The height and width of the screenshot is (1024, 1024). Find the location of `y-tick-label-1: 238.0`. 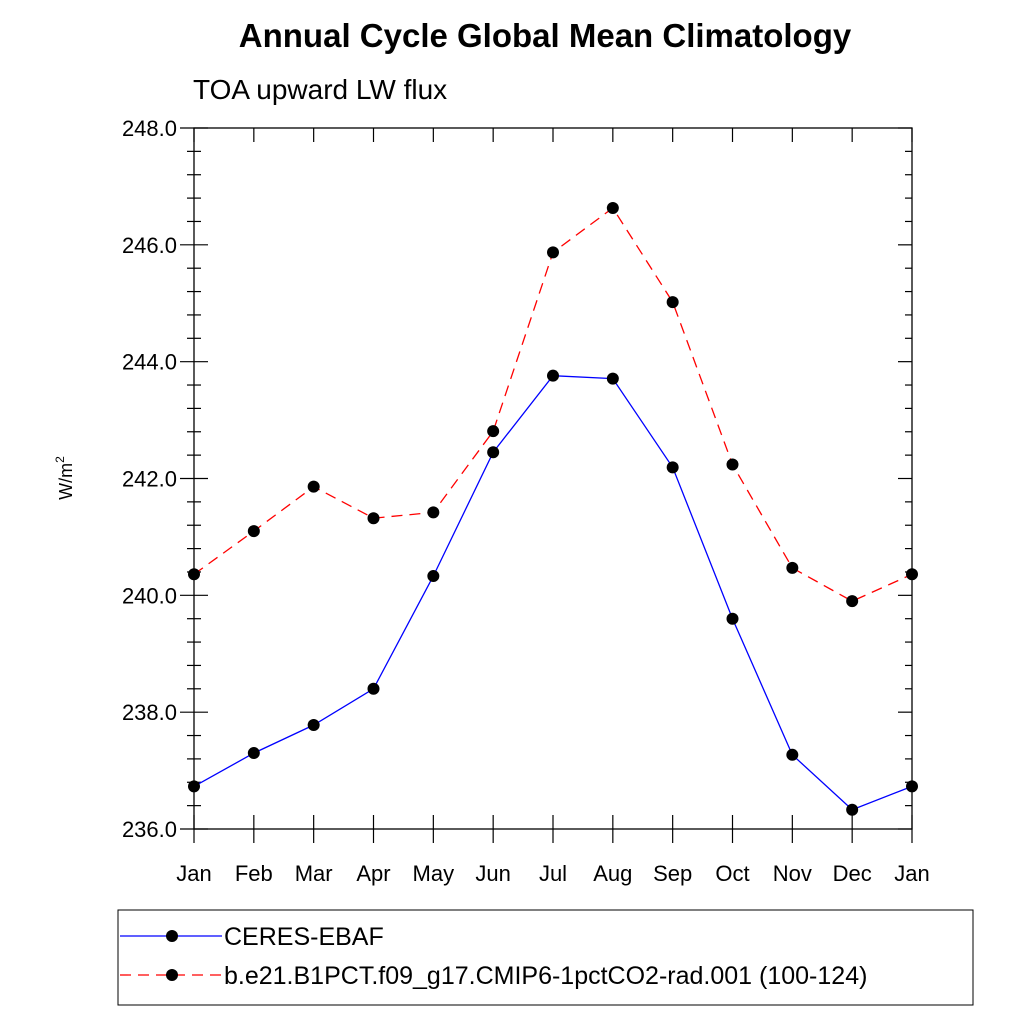

y-tick-label-1: 238.0 is located at coordinates (149, 712).